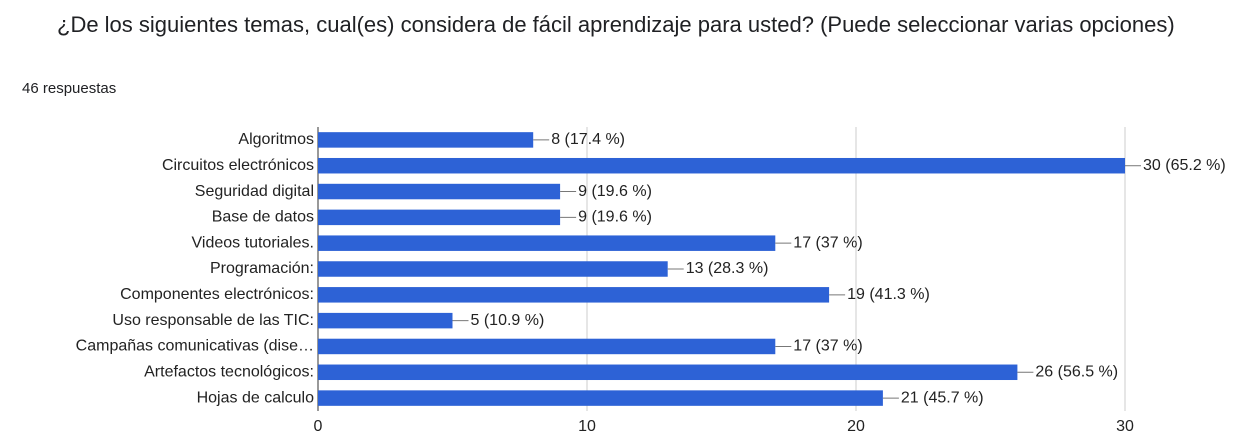 The height and width of the screenshot is (436, 1251). I want to click on x-tick-label: 20, so click(856, 426).